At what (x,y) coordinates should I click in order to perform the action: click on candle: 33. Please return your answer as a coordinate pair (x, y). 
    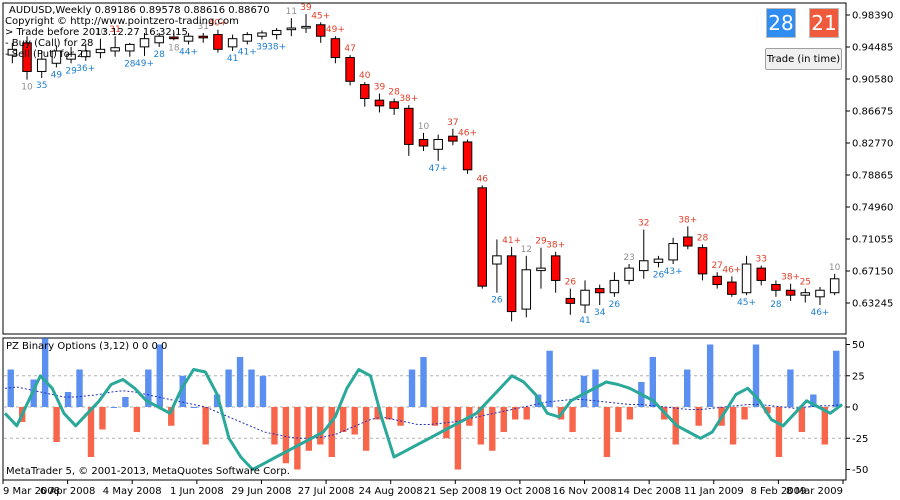
    Looking at the image, I should click on (761, 270).